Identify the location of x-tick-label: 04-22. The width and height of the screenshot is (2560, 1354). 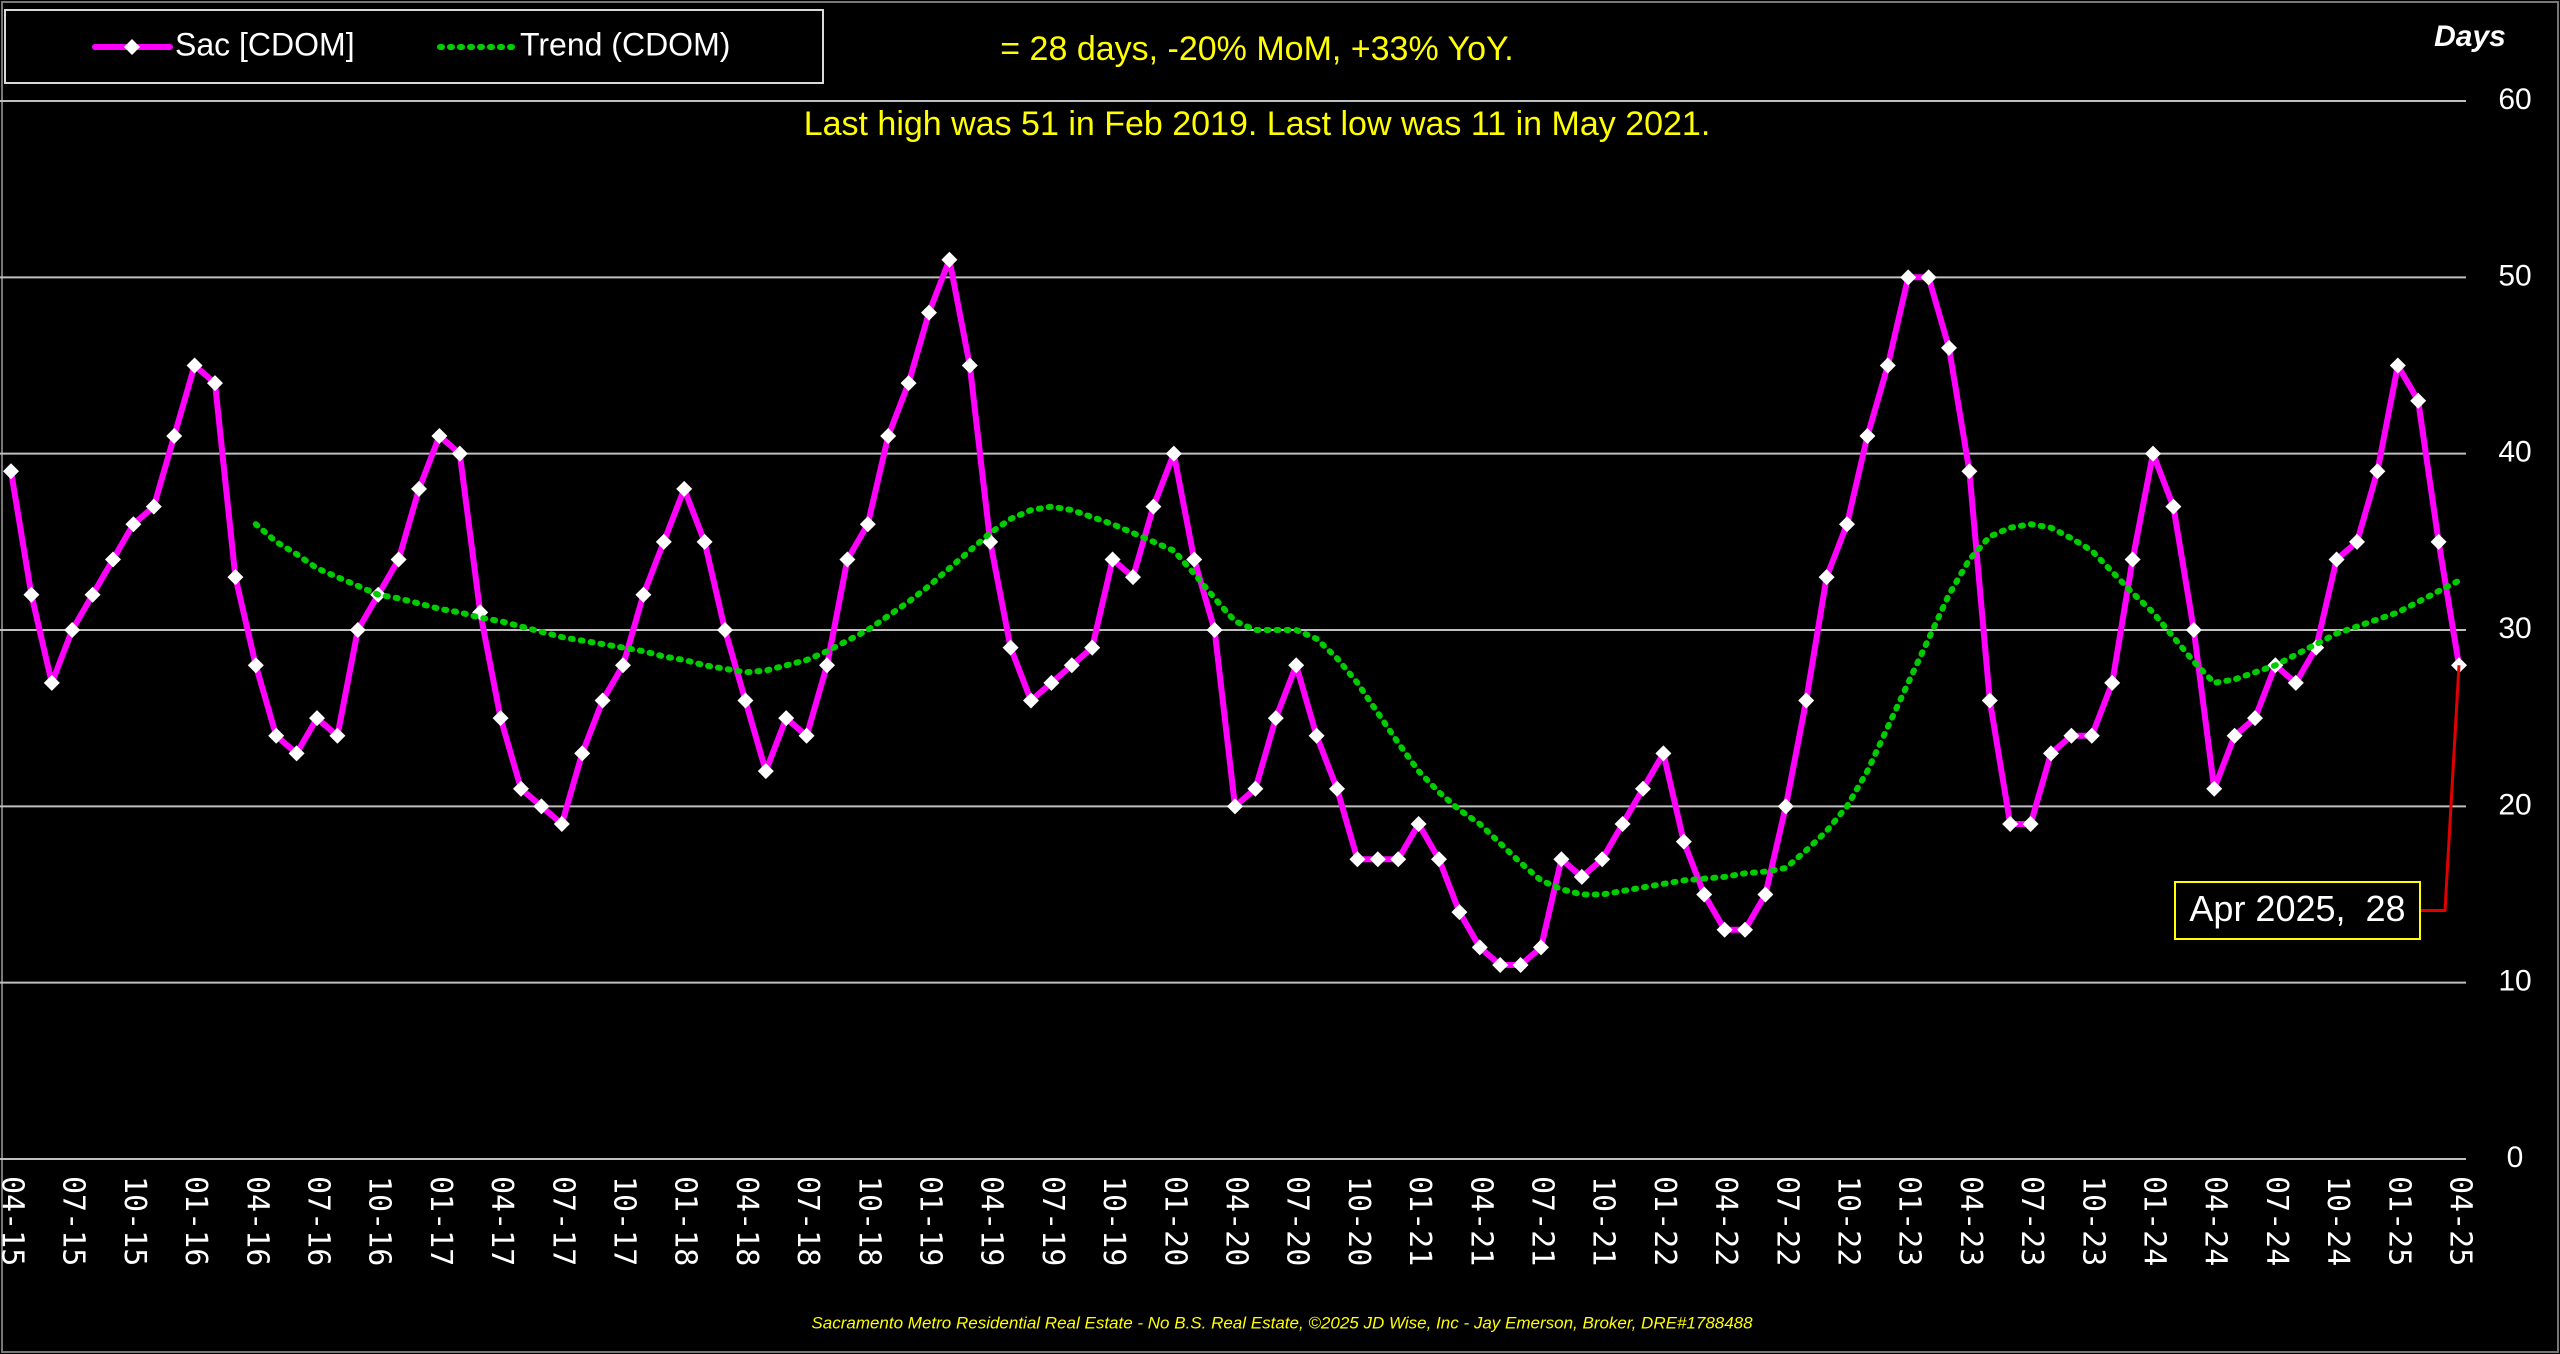
(1725, 1221).